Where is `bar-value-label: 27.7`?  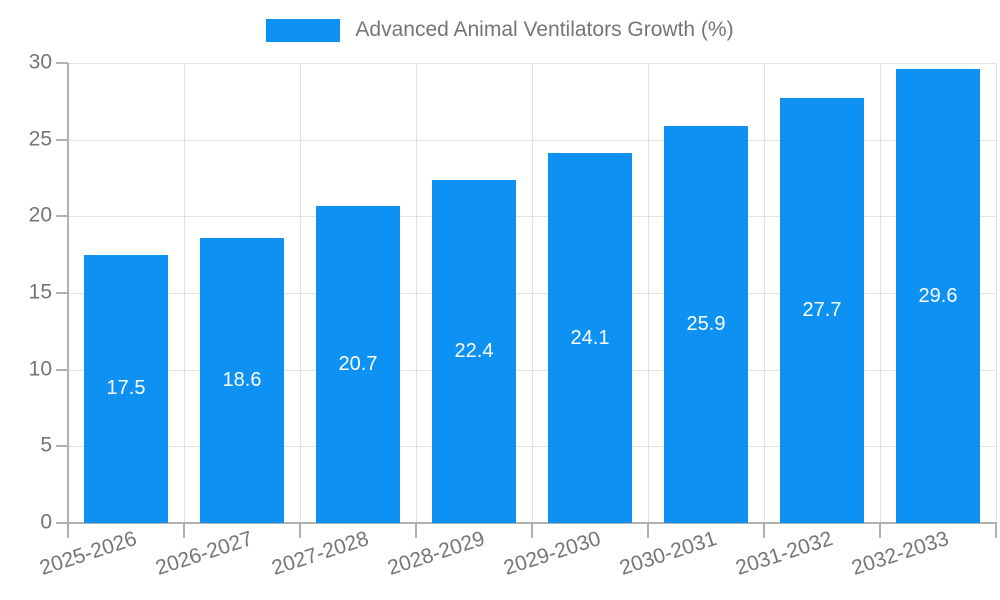
bar-value-label: 27.7 is located at coordinates (822, 310).